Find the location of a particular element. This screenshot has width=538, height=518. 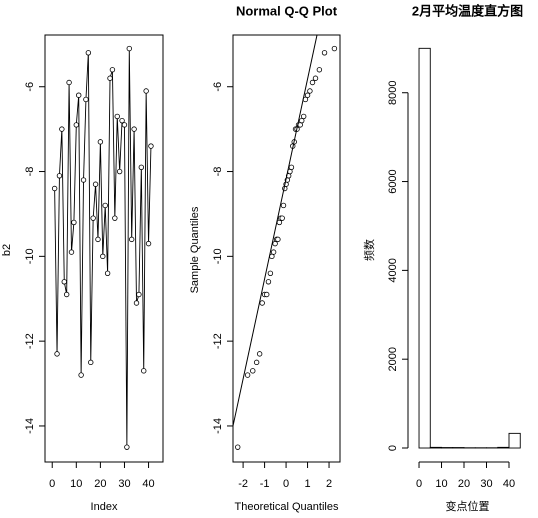

x-tick-label: -2 is located at coordinates (243, 484).